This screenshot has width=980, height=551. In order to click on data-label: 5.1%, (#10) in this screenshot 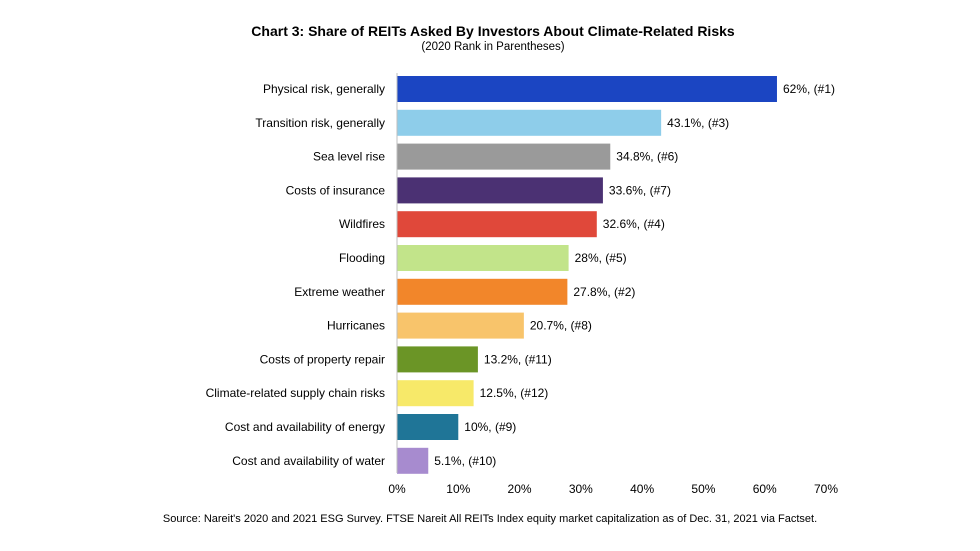, I will do `click(465, 461)`.